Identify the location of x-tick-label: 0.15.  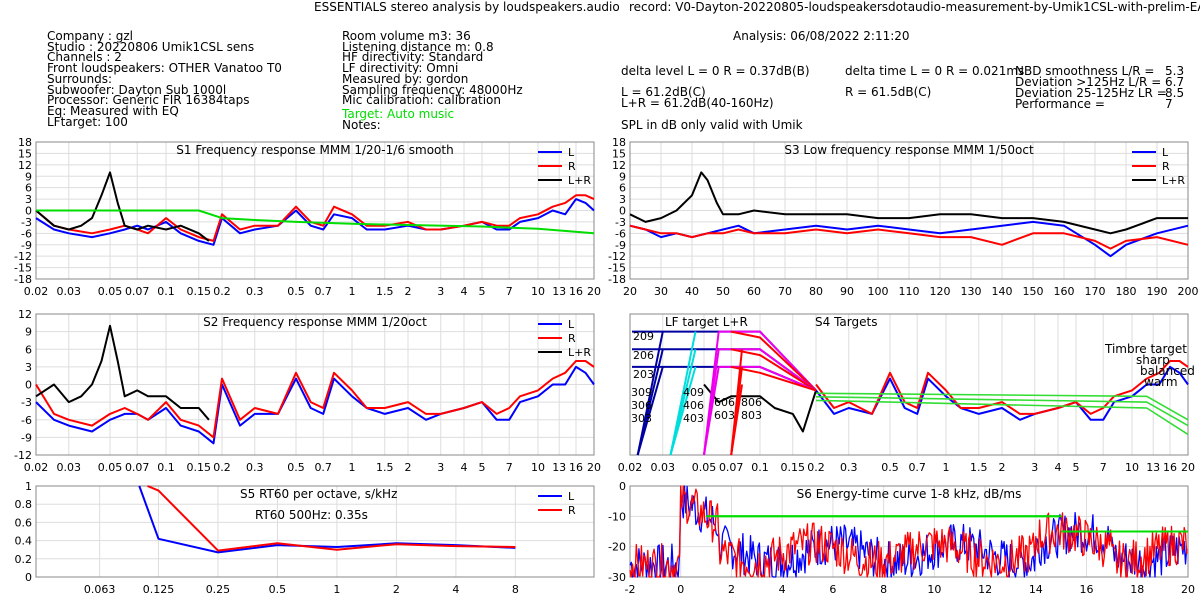
(199, 291).